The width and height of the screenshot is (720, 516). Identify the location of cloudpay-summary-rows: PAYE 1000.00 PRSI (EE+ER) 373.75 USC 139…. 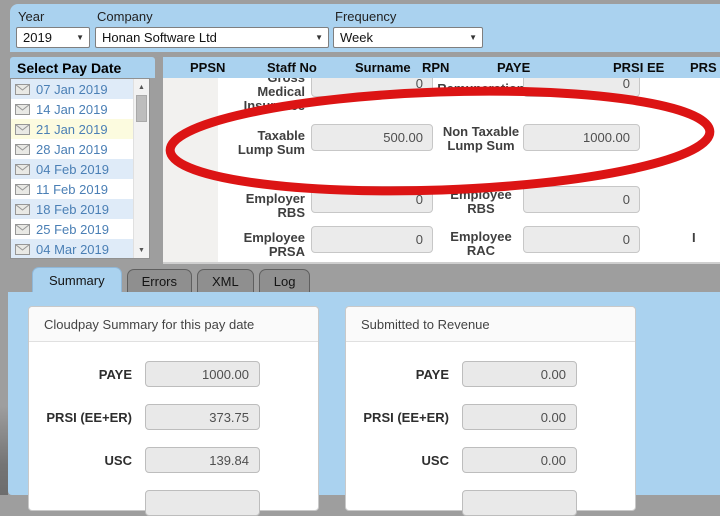
(173, 407).